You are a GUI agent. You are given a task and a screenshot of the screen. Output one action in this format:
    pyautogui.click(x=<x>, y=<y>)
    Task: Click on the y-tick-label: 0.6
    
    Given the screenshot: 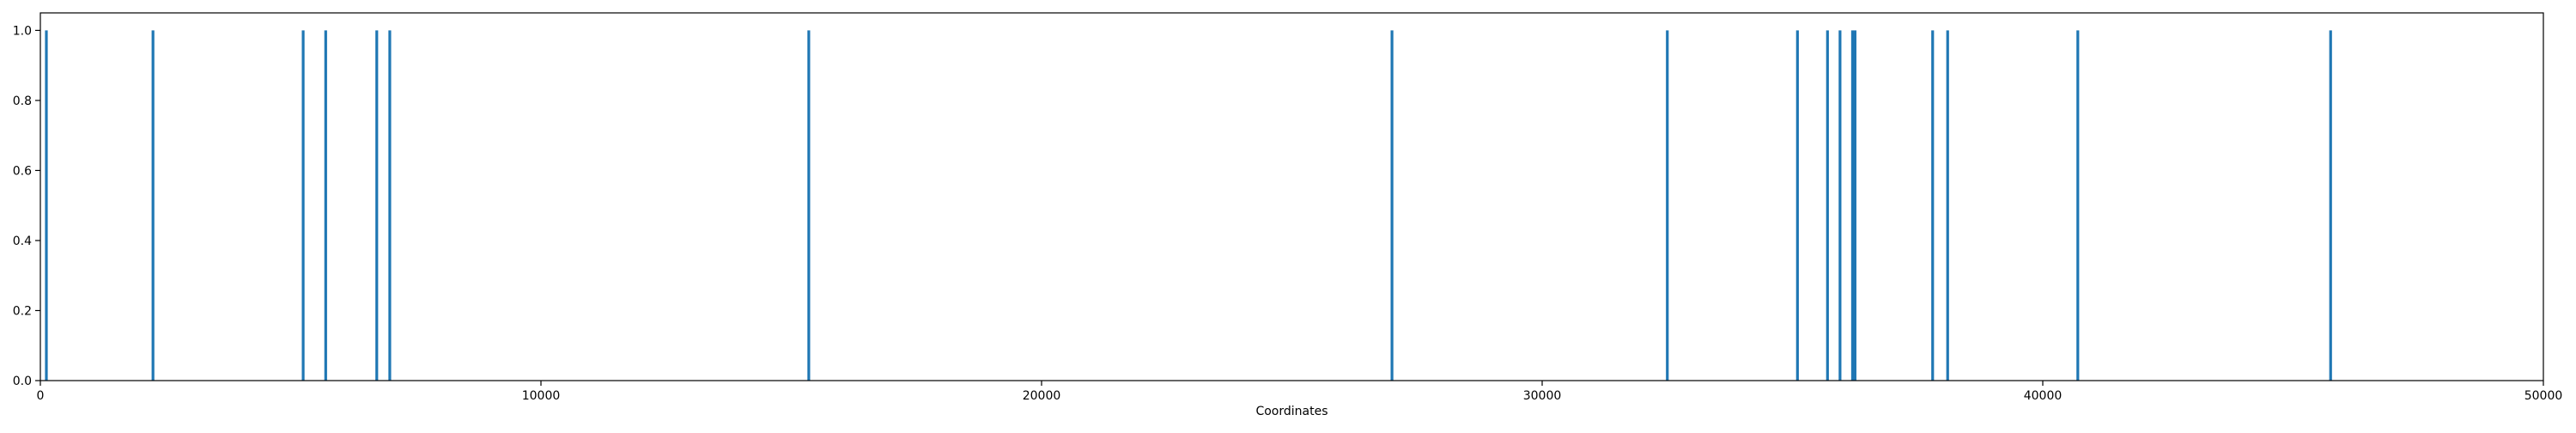 What is the action you would take?
    pyautogui.click(x=23, y=171)
    